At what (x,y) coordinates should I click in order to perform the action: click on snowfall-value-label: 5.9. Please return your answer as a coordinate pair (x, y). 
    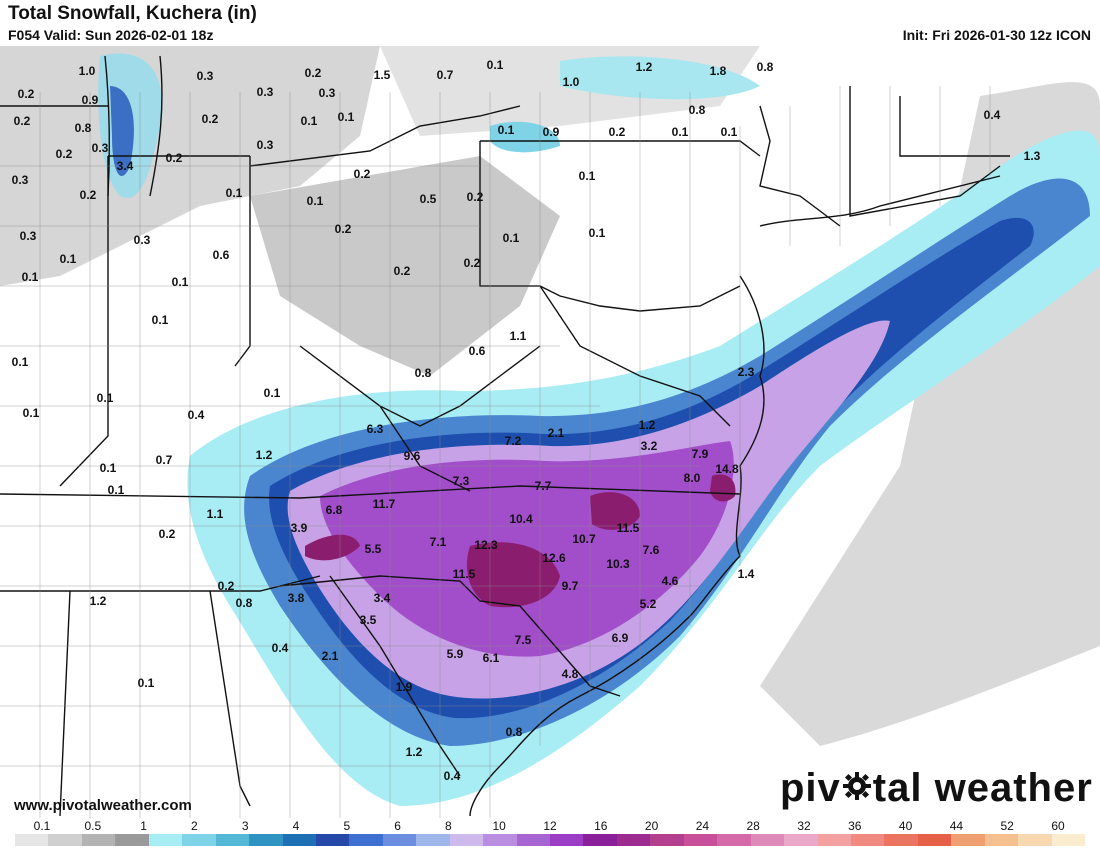
    Looking at the image, I should click on (455, 654).